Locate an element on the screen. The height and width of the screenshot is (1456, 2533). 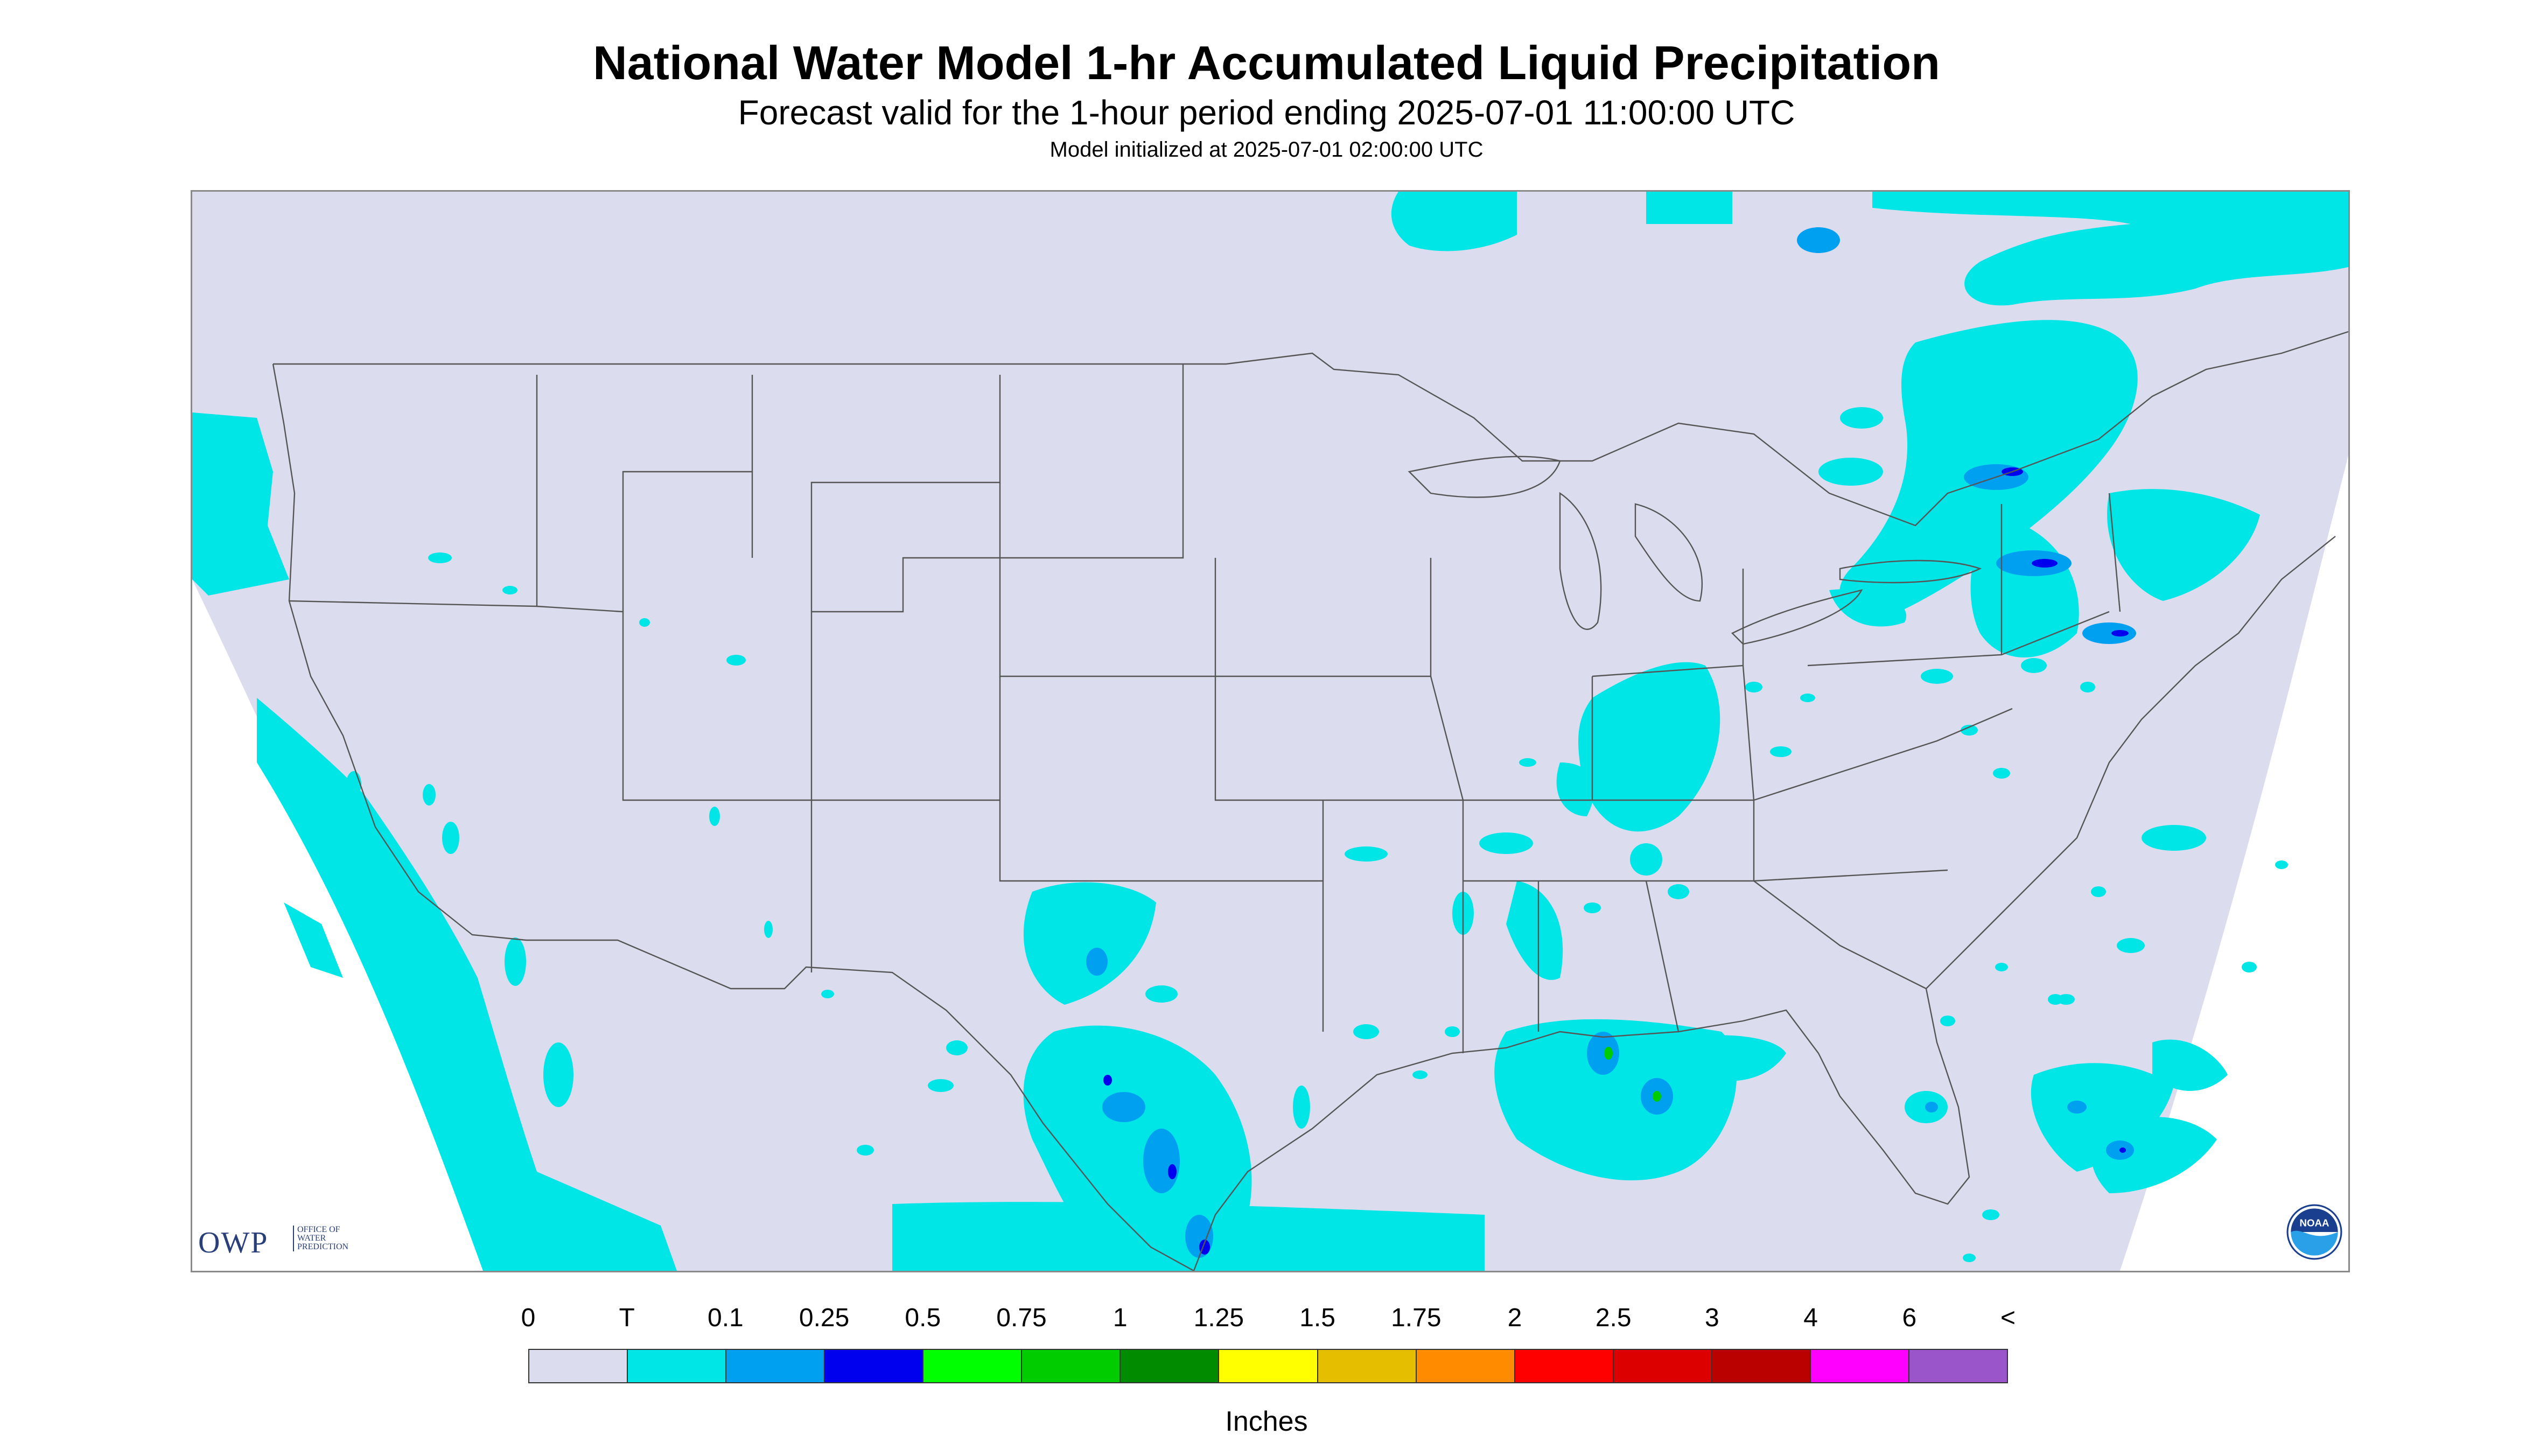
precip-atlantic is located at coordinates (2066, 1112).